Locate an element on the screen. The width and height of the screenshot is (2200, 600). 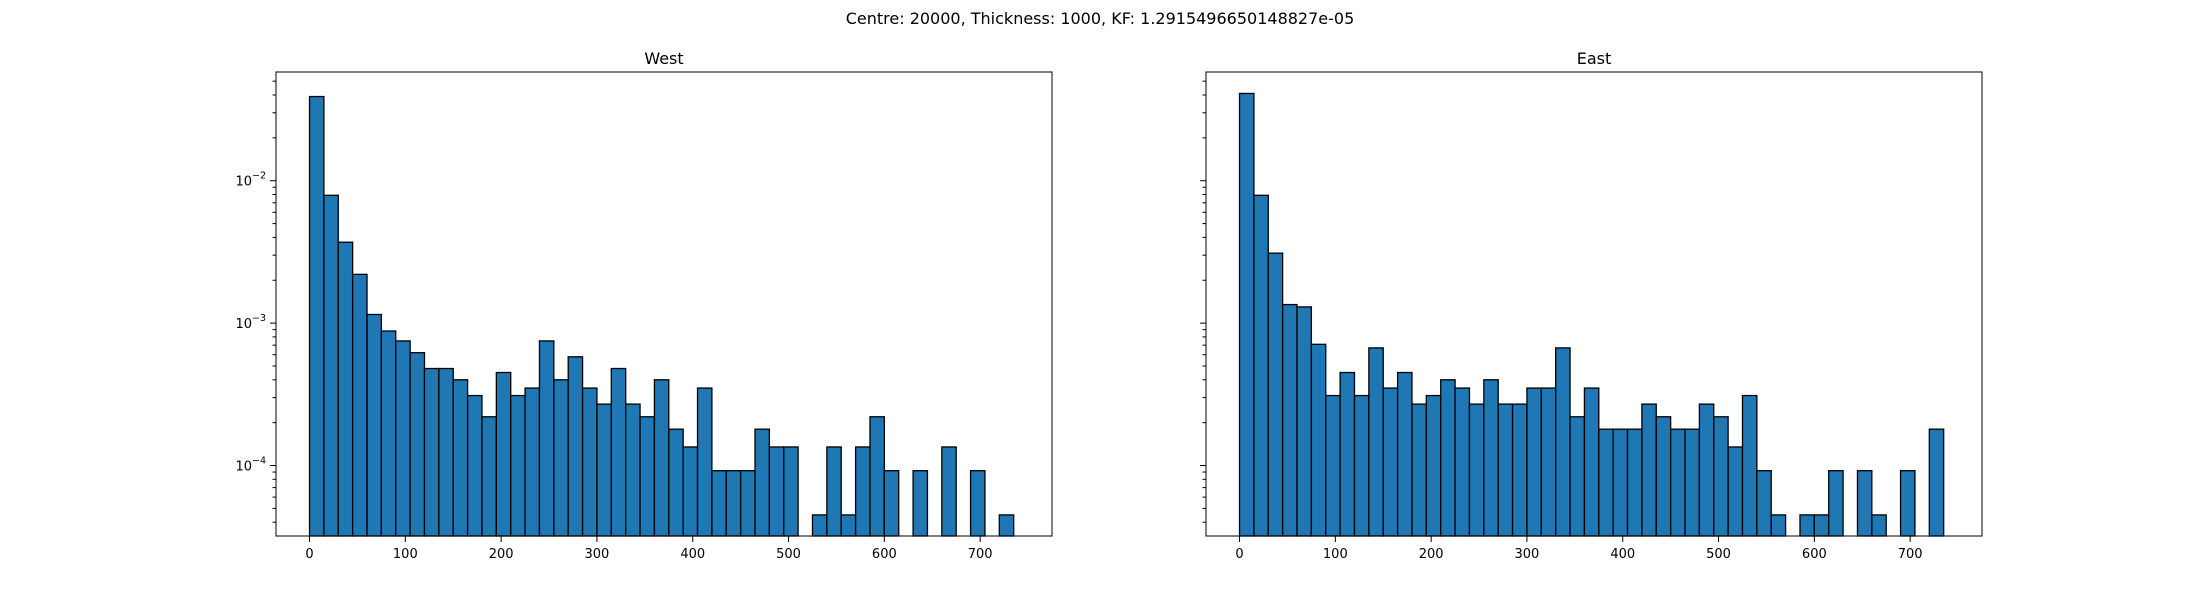
subplot-west-title: West is located at coordinates (663, 58).